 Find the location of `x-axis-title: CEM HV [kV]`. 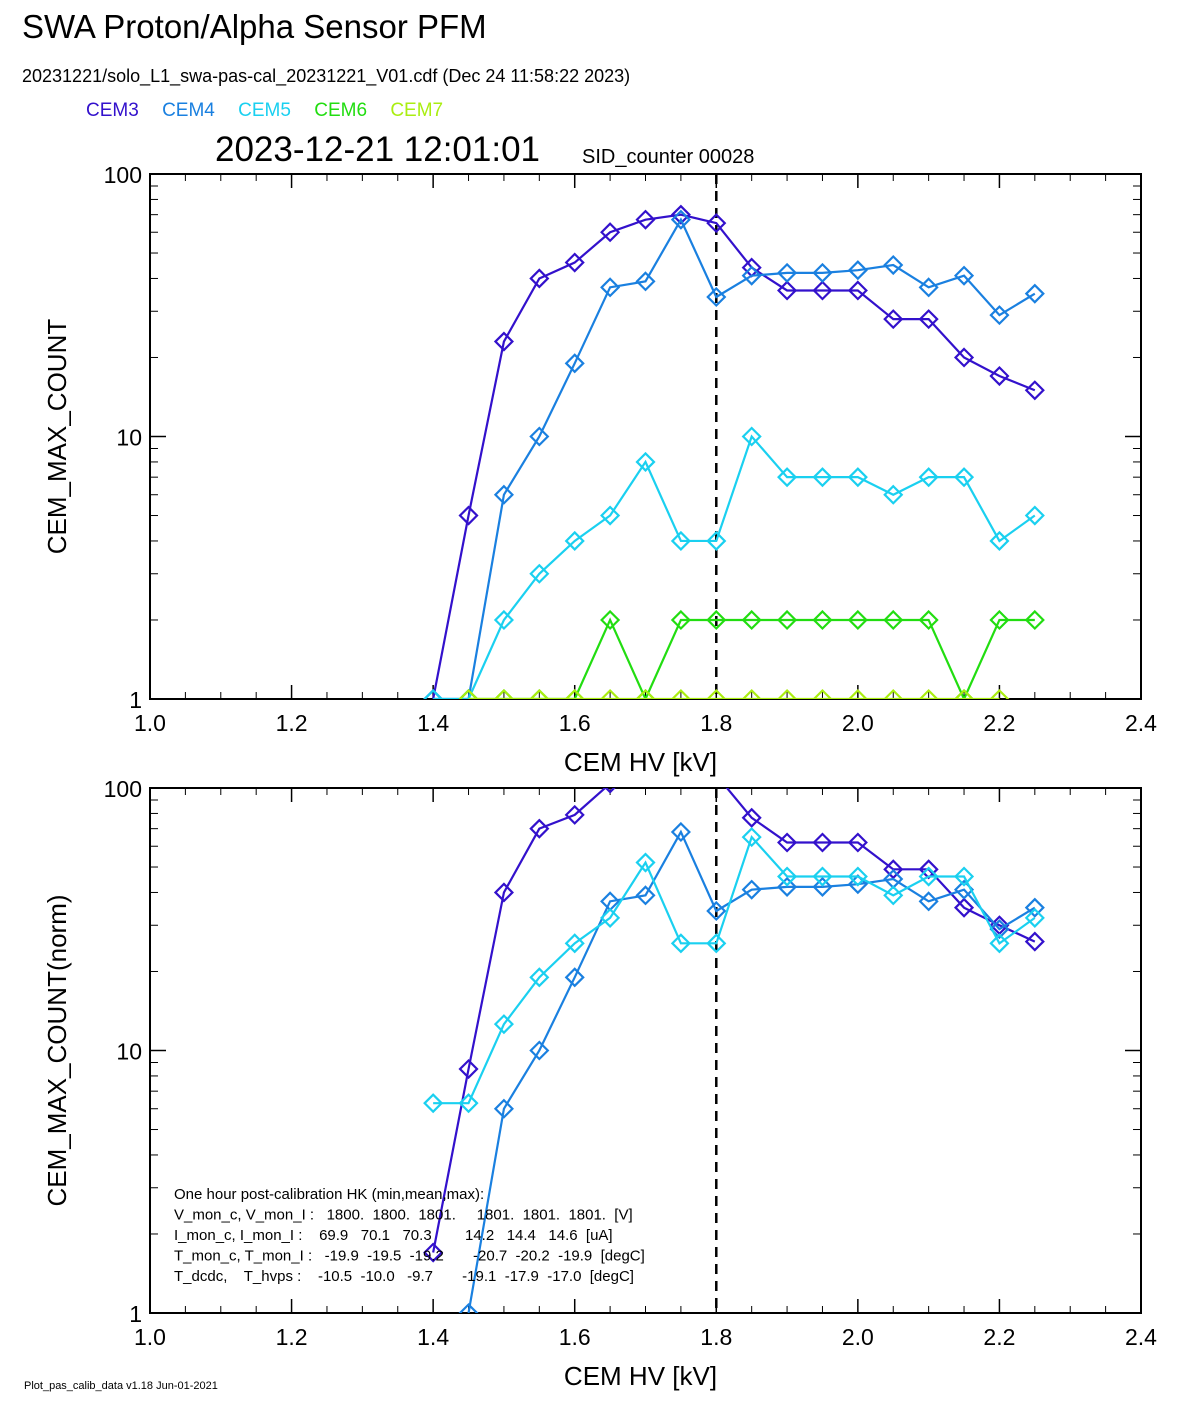

x-axis-title: CEM HV [kV] is located at coordinates (640, 1376).